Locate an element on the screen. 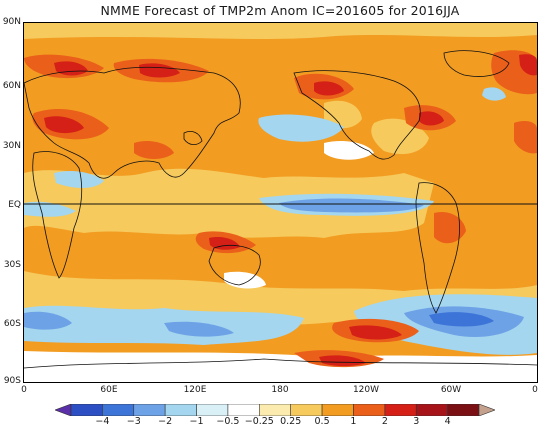 Image resolution: width=560 pixels, height=433 pixels. lat-label-90s: 90S is located at coordinates (12, 381).